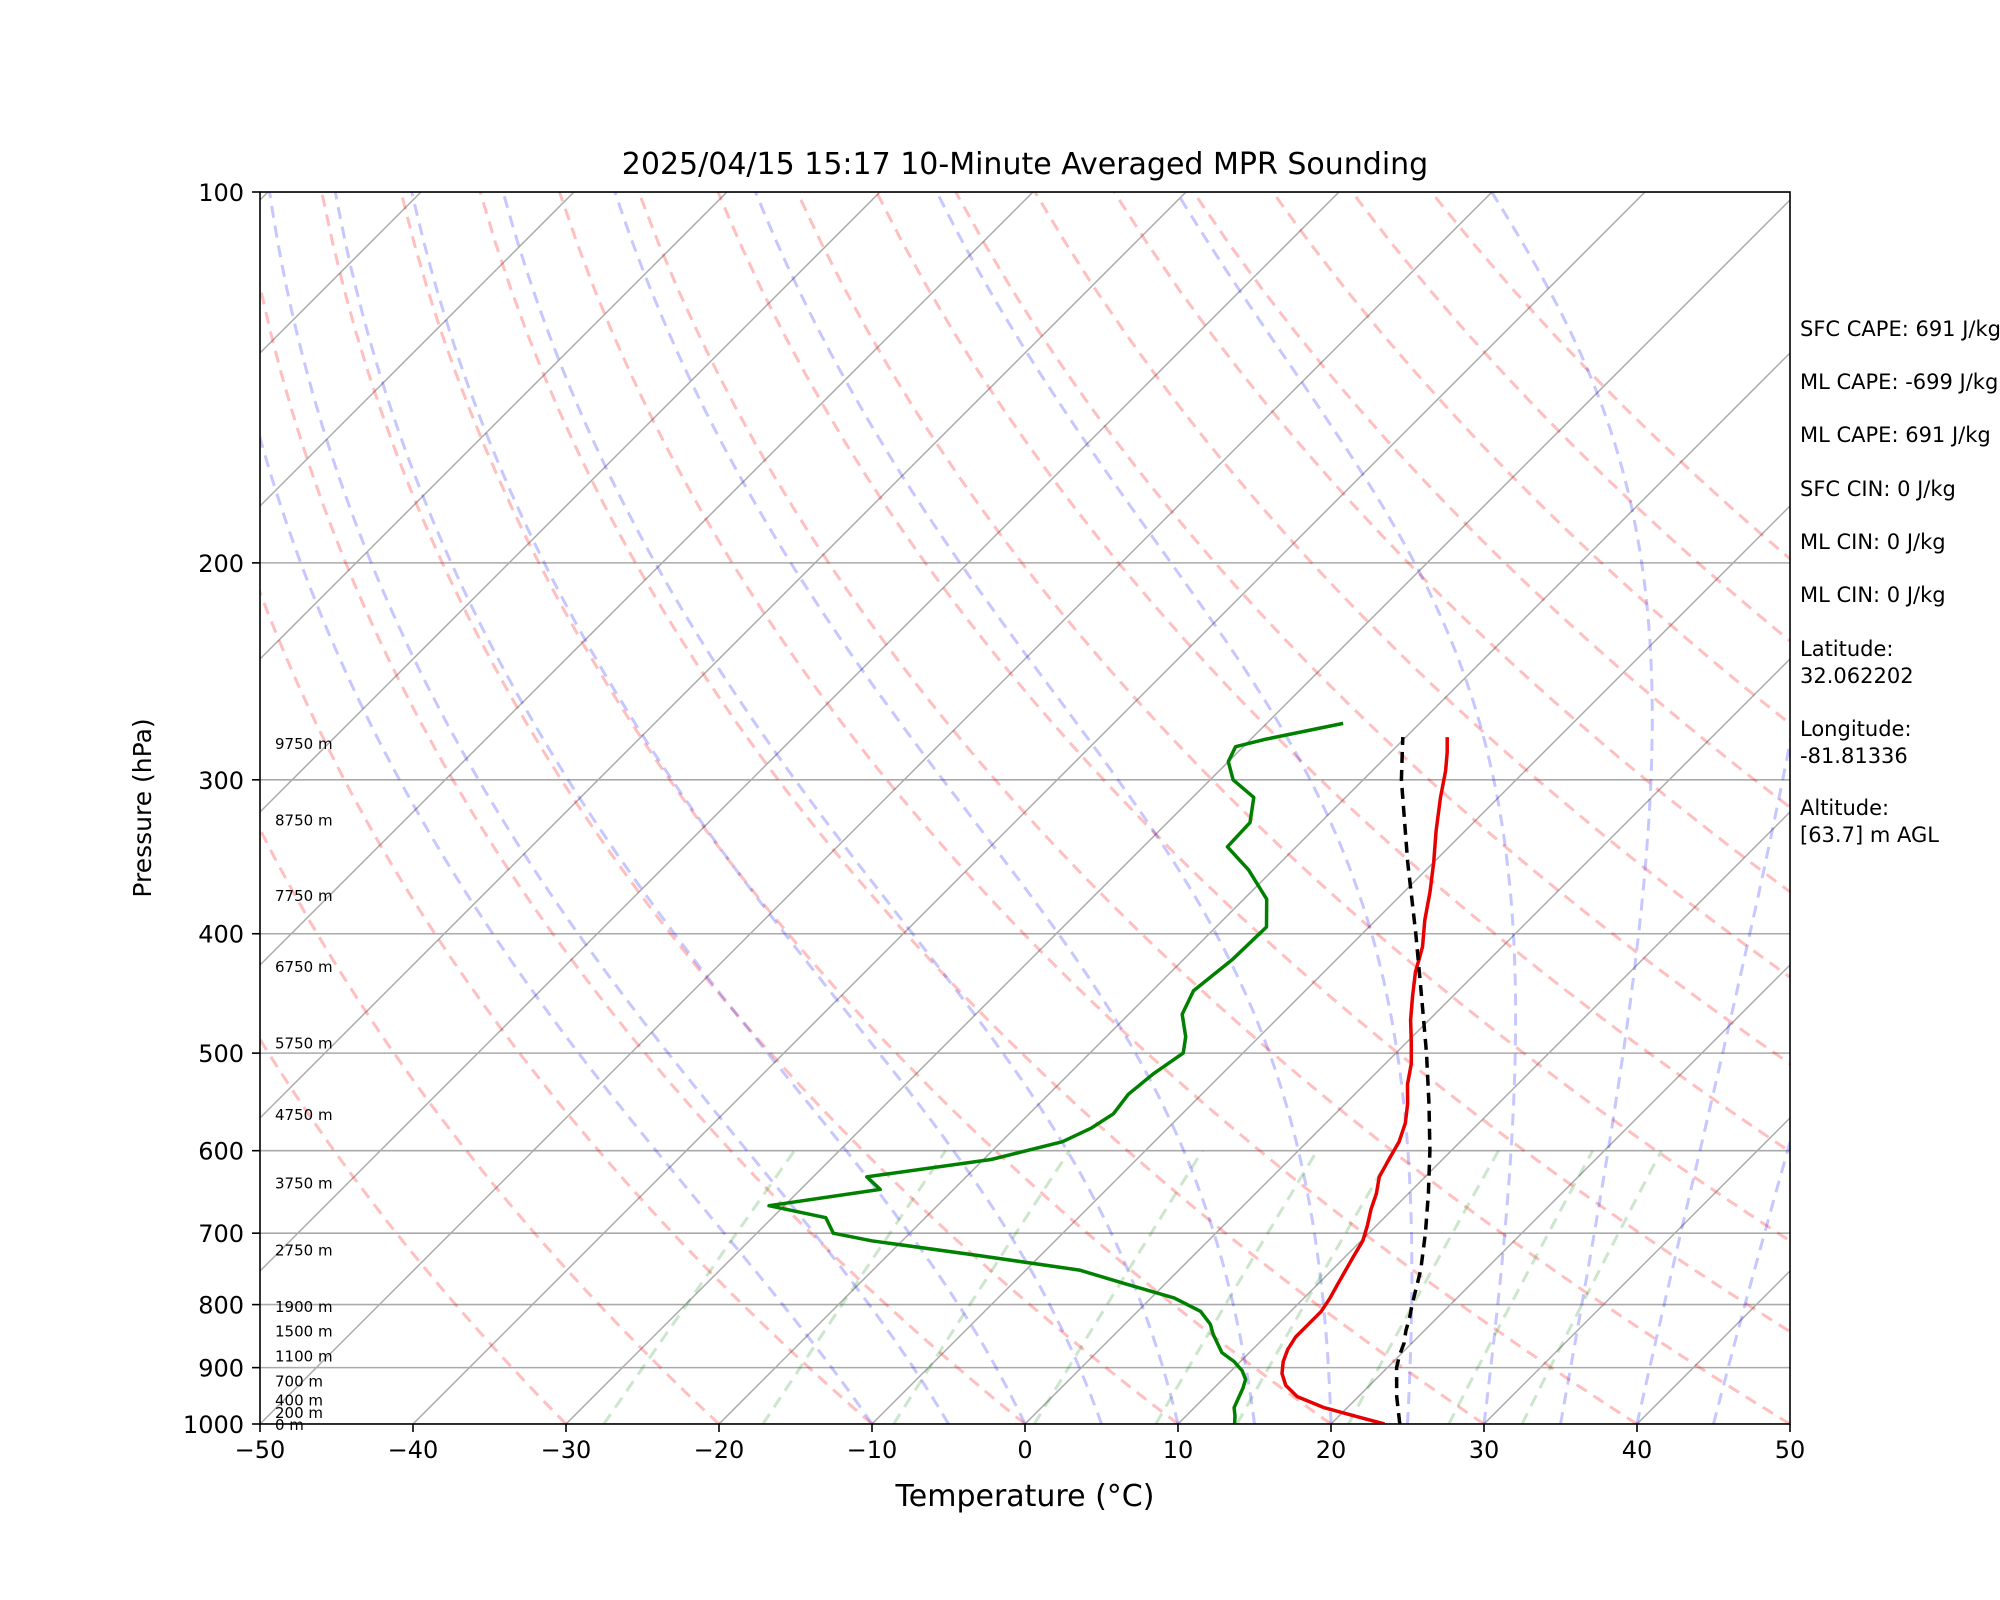 This screenshot has height=1600, width=2000. What do you see at coordinates (1856, 742) in the screenshot?
I see `longitude-text: Longitude: -81.81336` at bounding box center [1856, 742].